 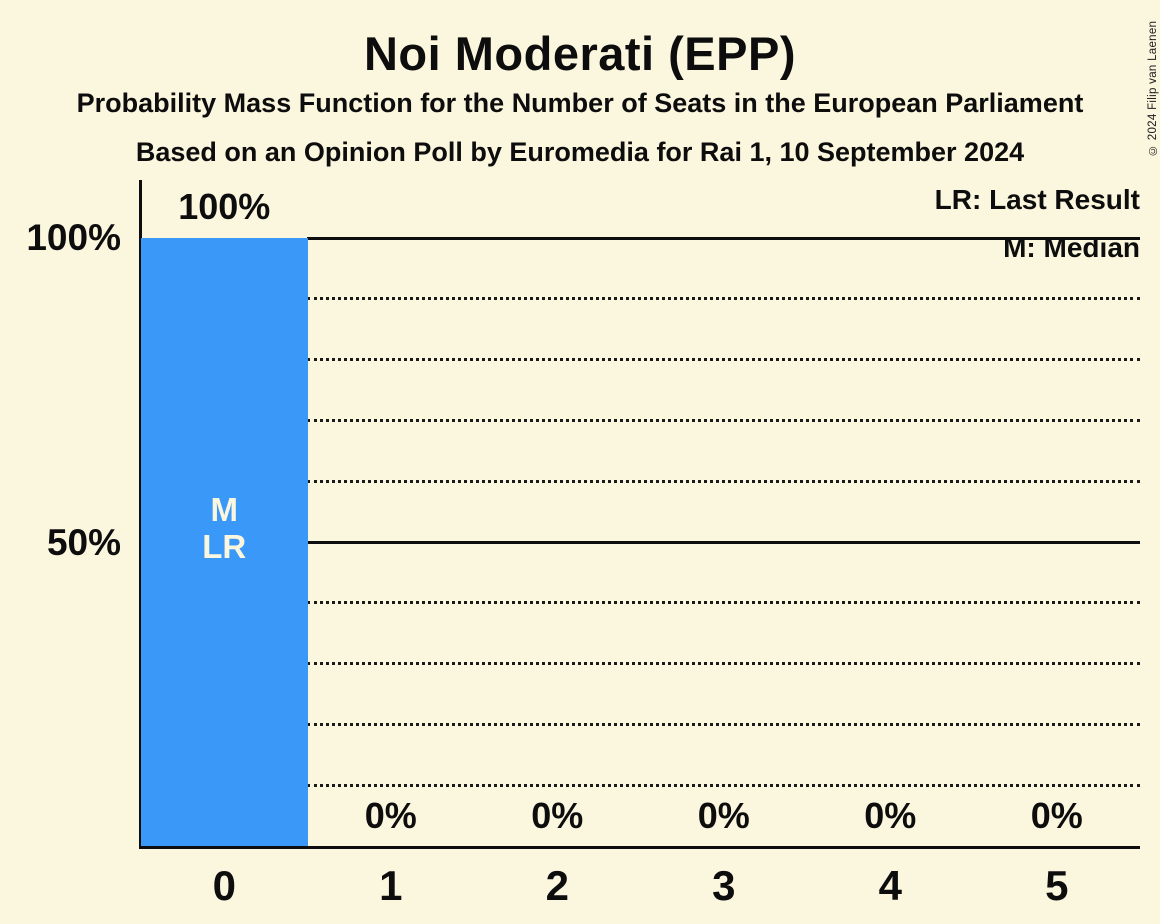 I want to click on bar-value-label-0: 100%, so click(x=224, y=206).